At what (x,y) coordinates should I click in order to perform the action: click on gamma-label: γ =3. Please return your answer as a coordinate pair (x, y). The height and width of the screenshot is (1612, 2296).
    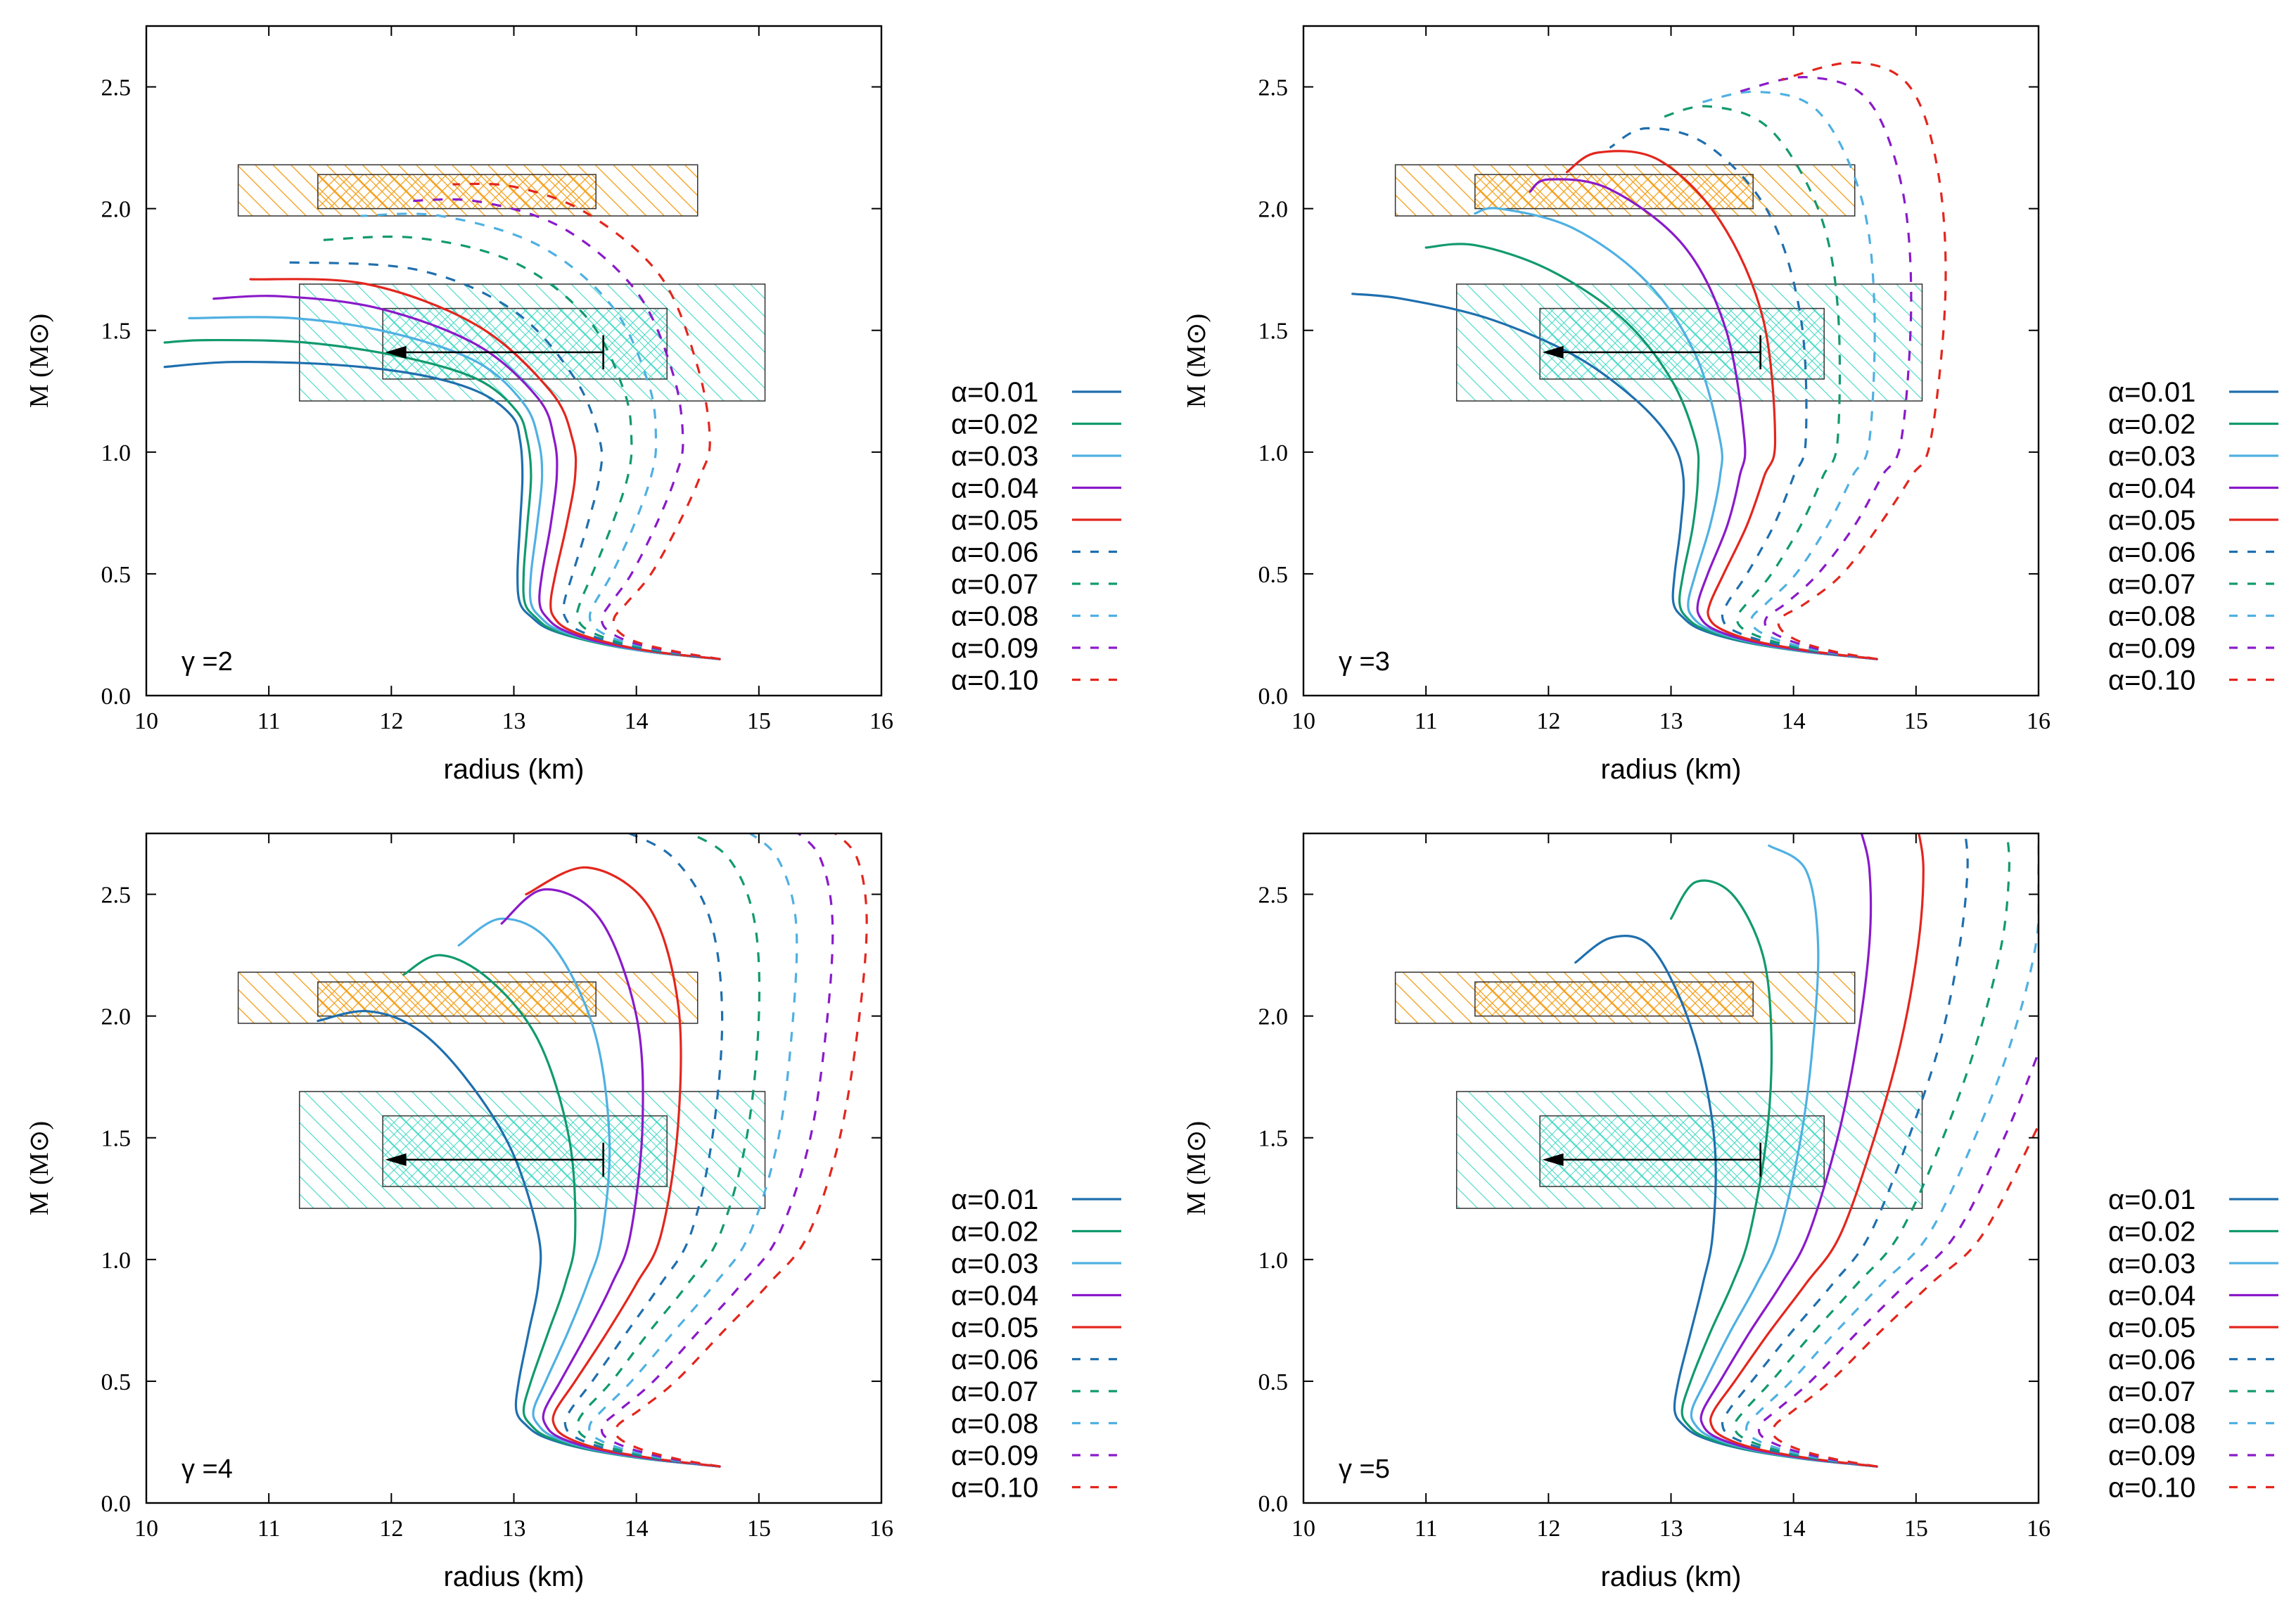
    Looking at the image, I should click on (1365, 662).